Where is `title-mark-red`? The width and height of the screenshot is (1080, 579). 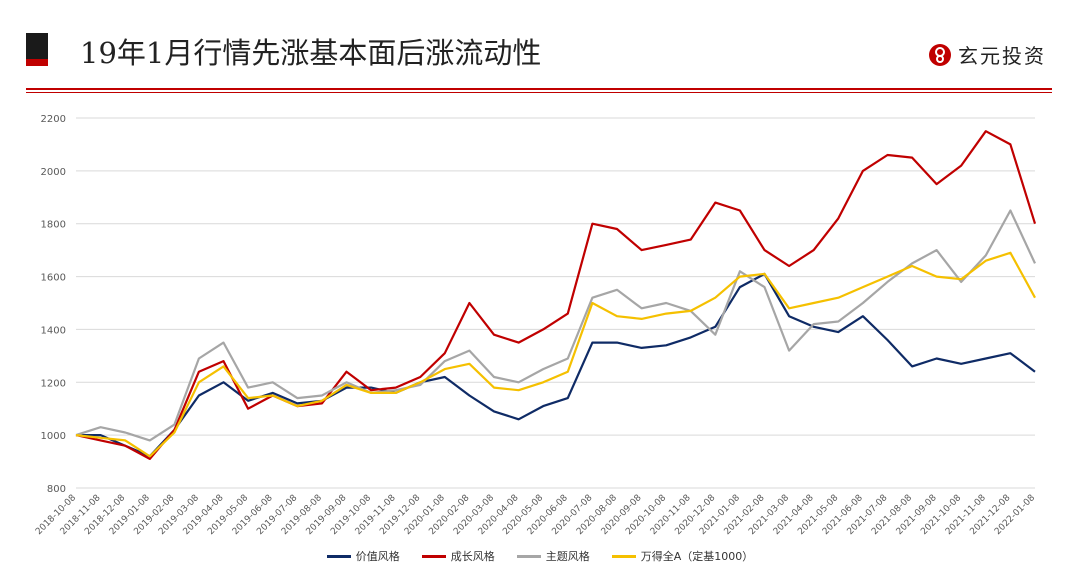
title-mark-red is located at coordinates (37, 62).